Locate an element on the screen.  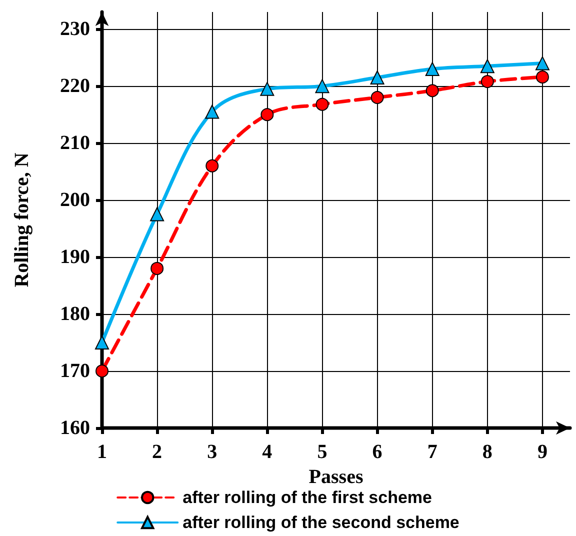
y-tick-label: 170 is located at coordinates (75, 371).